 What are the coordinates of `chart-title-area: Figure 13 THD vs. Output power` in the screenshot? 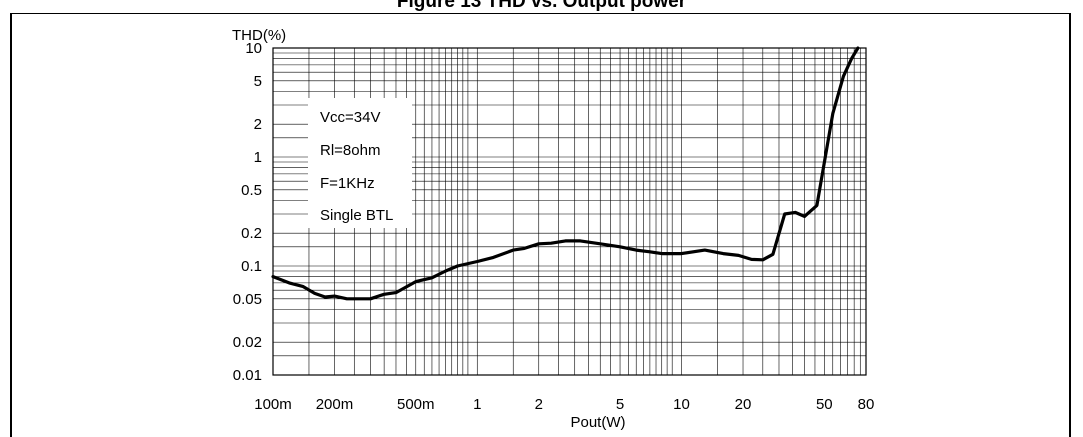 It's located at (541, 6).